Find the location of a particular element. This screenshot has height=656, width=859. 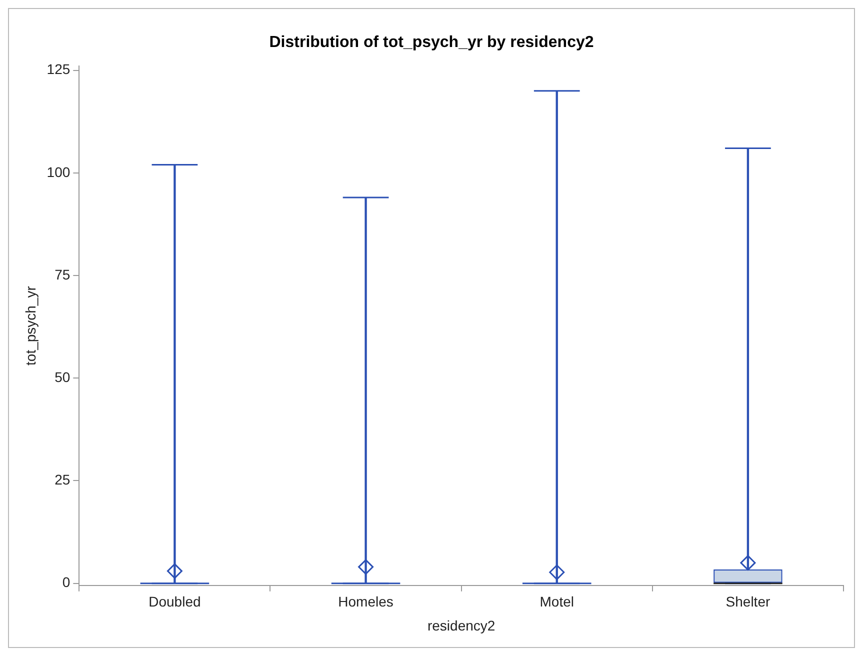

y-tick-label: 125 is located at coordinates (58, 69).